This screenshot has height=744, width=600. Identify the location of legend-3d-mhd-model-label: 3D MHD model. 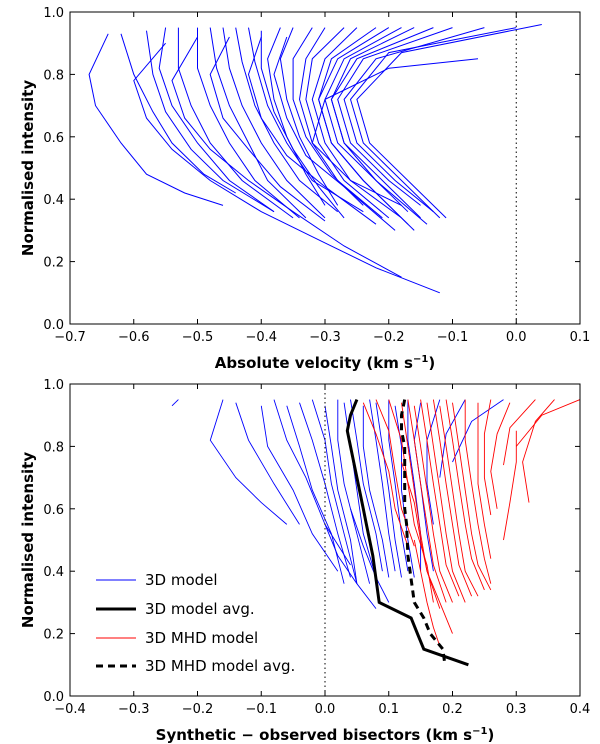
(201, 638).